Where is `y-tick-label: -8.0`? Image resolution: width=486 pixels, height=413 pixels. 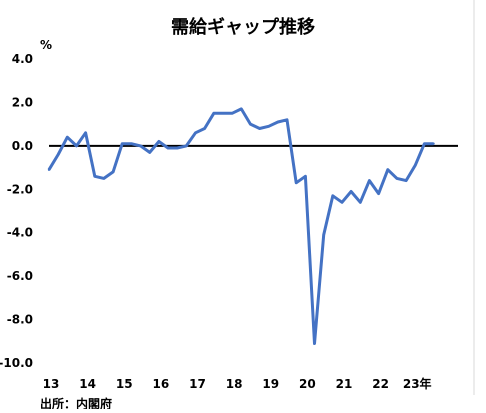
y-tick-label: -8.0 is located at coordinates (20, 320).